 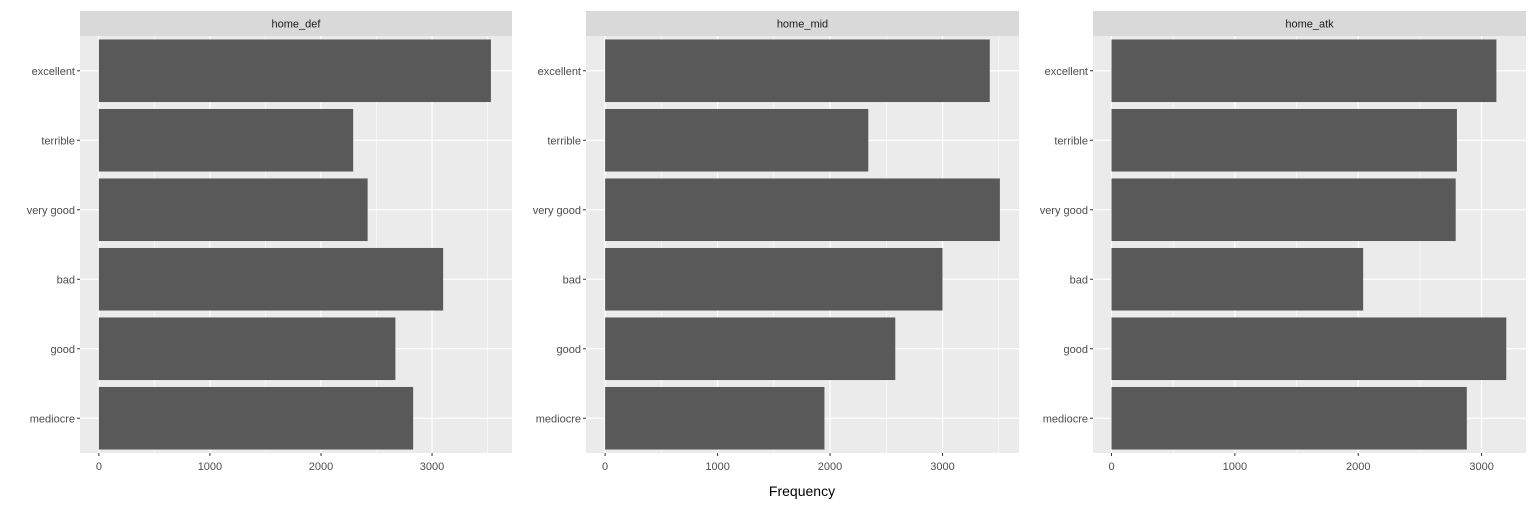 I want to click on facet-label: home_mid, so click(x=802, y=25).